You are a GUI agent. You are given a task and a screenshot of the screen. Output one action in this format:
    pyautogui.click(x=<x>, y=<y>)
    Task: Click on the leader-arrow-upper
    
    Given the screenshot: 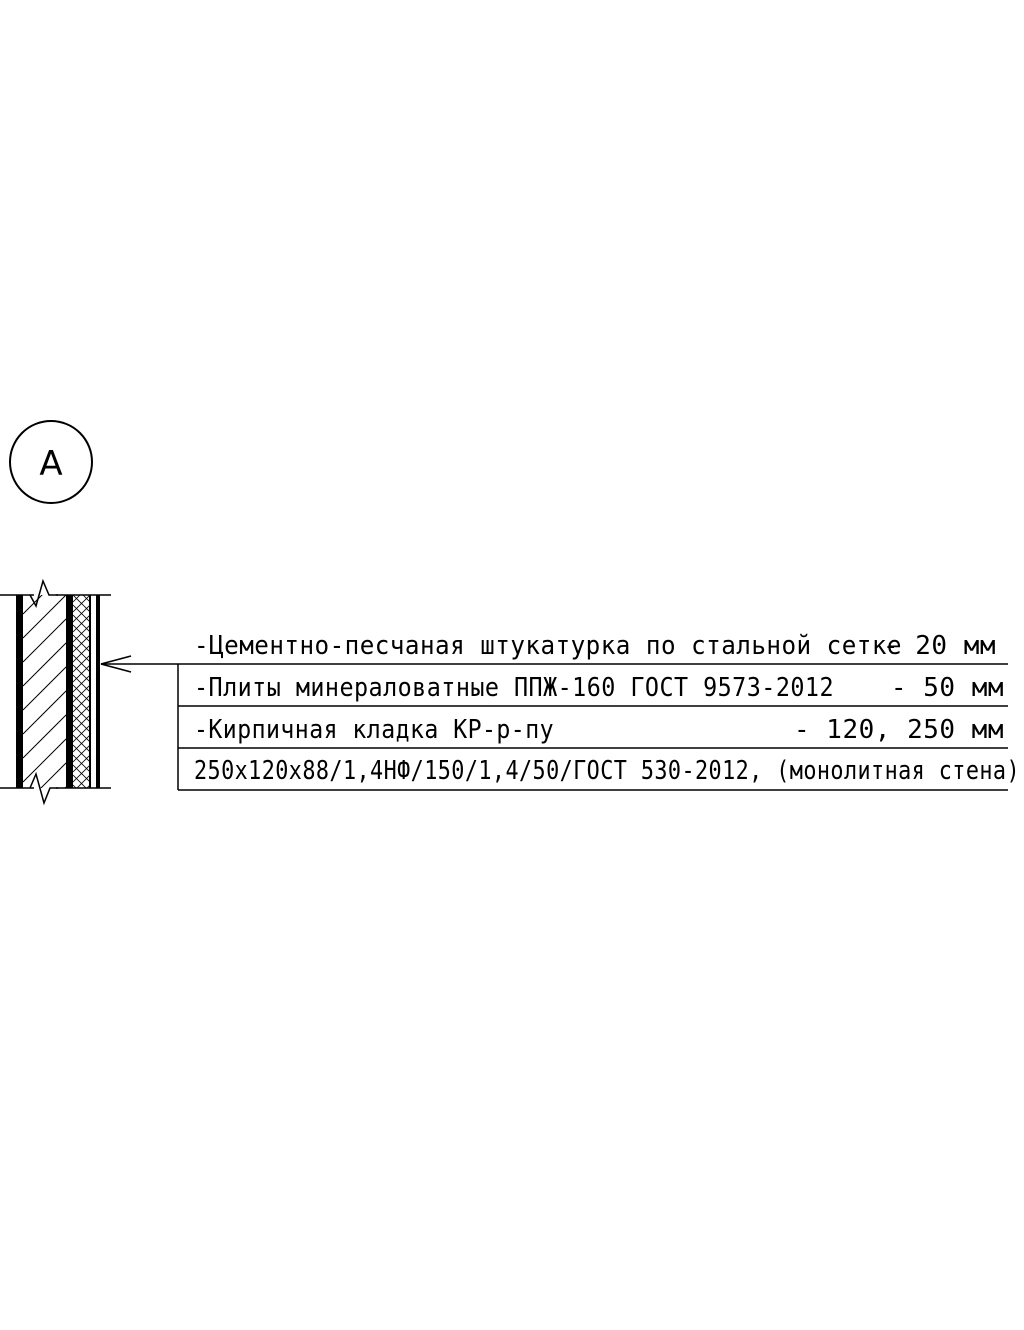 What is the action you would take?
    pyautogui.click(x=116, y=660)
    